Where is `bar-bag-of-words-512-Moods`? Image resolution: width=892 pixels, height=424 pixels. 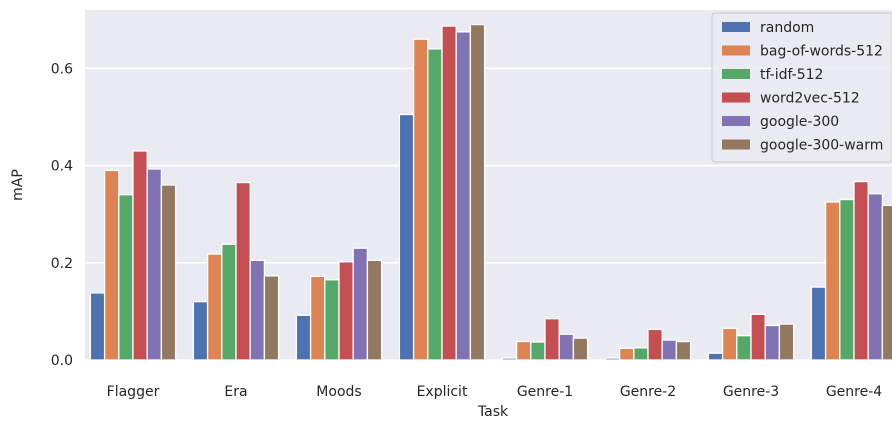 bar-bag-of-words-512-Moods is located at coordinates (317, 318).